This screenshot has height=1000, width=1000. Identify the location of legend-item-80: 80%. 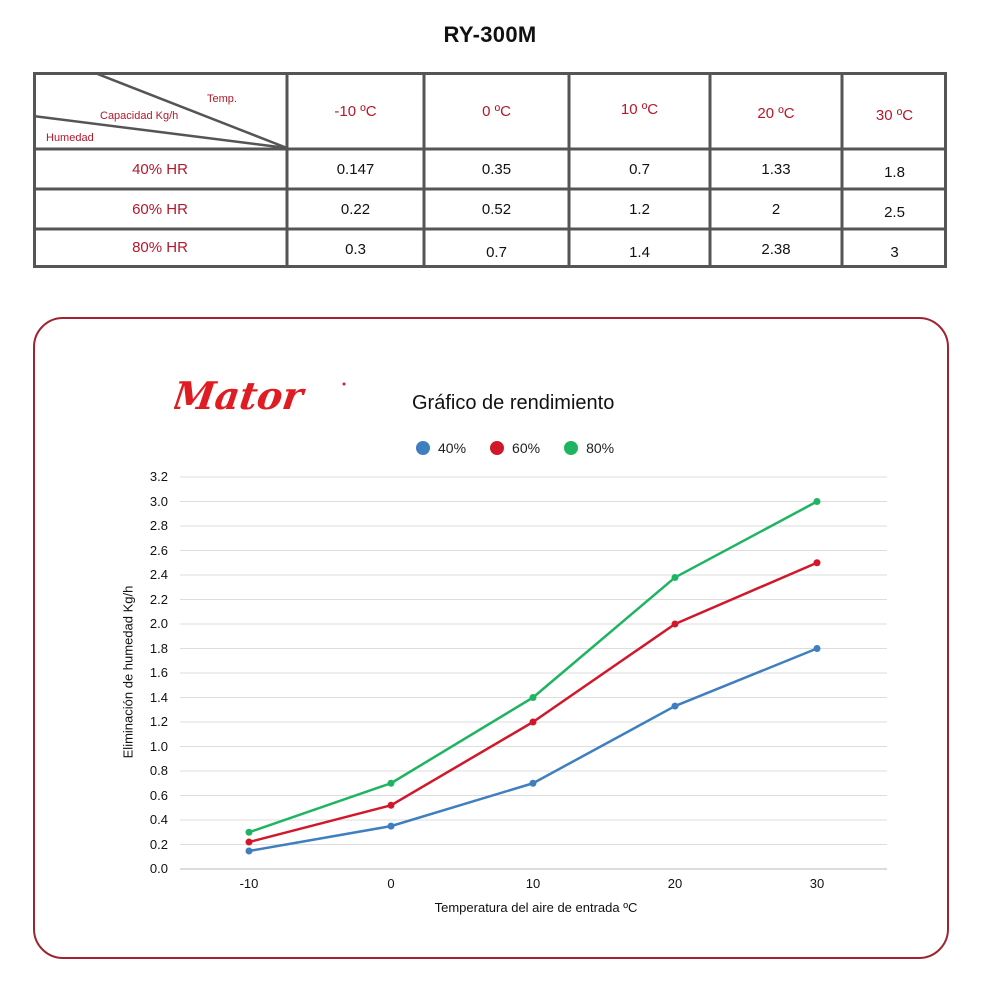
(589, 448).